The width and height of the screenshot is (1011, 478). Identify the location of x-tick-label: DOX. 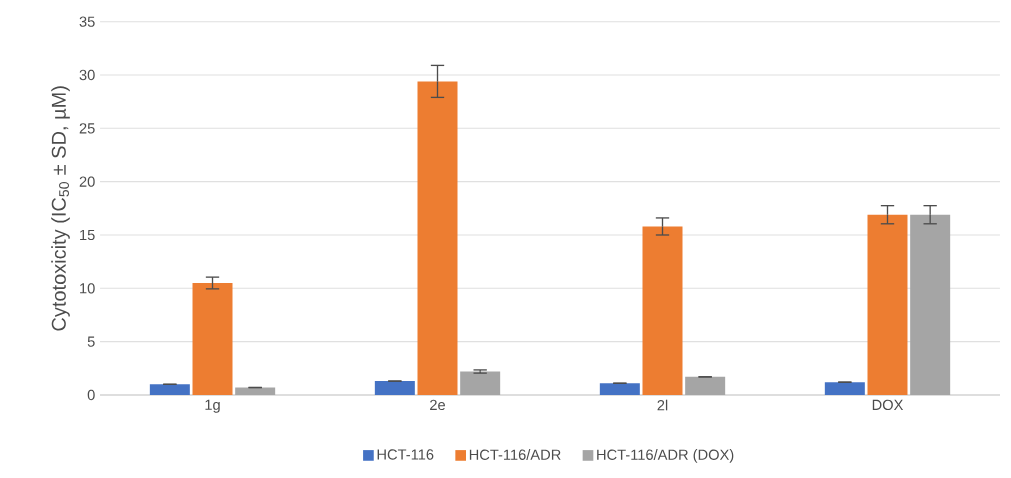
(888, 405).